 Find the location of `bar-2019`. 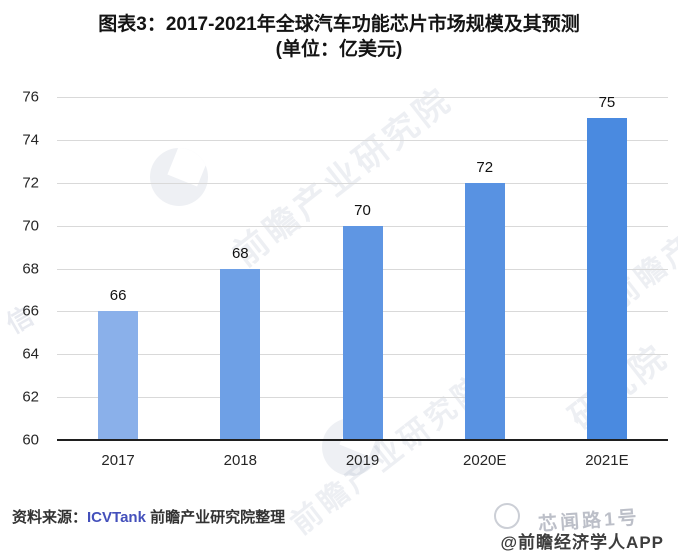

bar-2019 is located at coordinates (362, 332).